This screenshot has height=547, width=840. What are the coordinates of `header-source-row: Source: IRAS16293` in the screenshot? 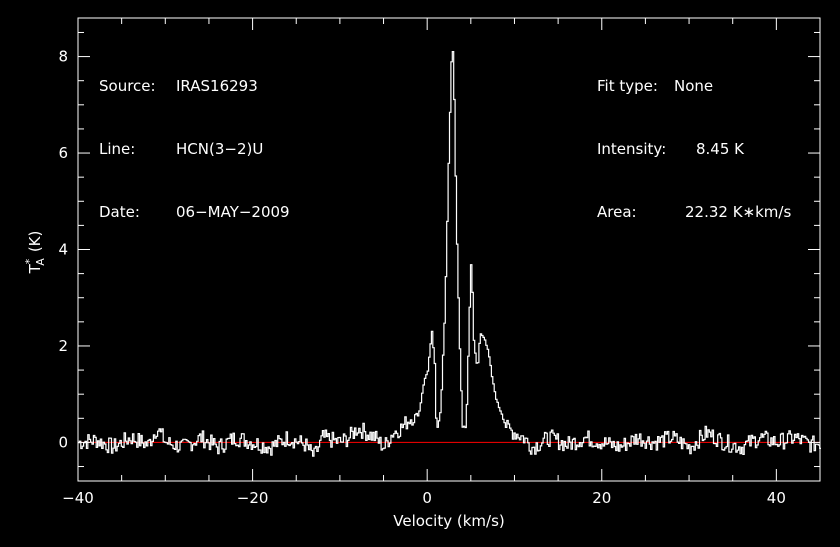 It's located at (194, 86).